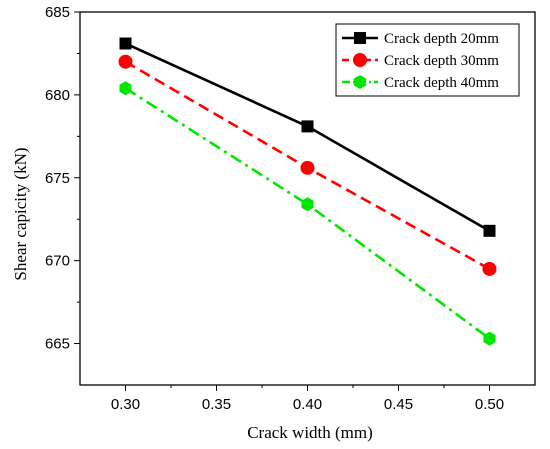 The height and width of the screenshot is (449, 550). Describe the element at coordinates (216, 404) in the screenshot. I see `x-tick-label: 0.35` at that location.